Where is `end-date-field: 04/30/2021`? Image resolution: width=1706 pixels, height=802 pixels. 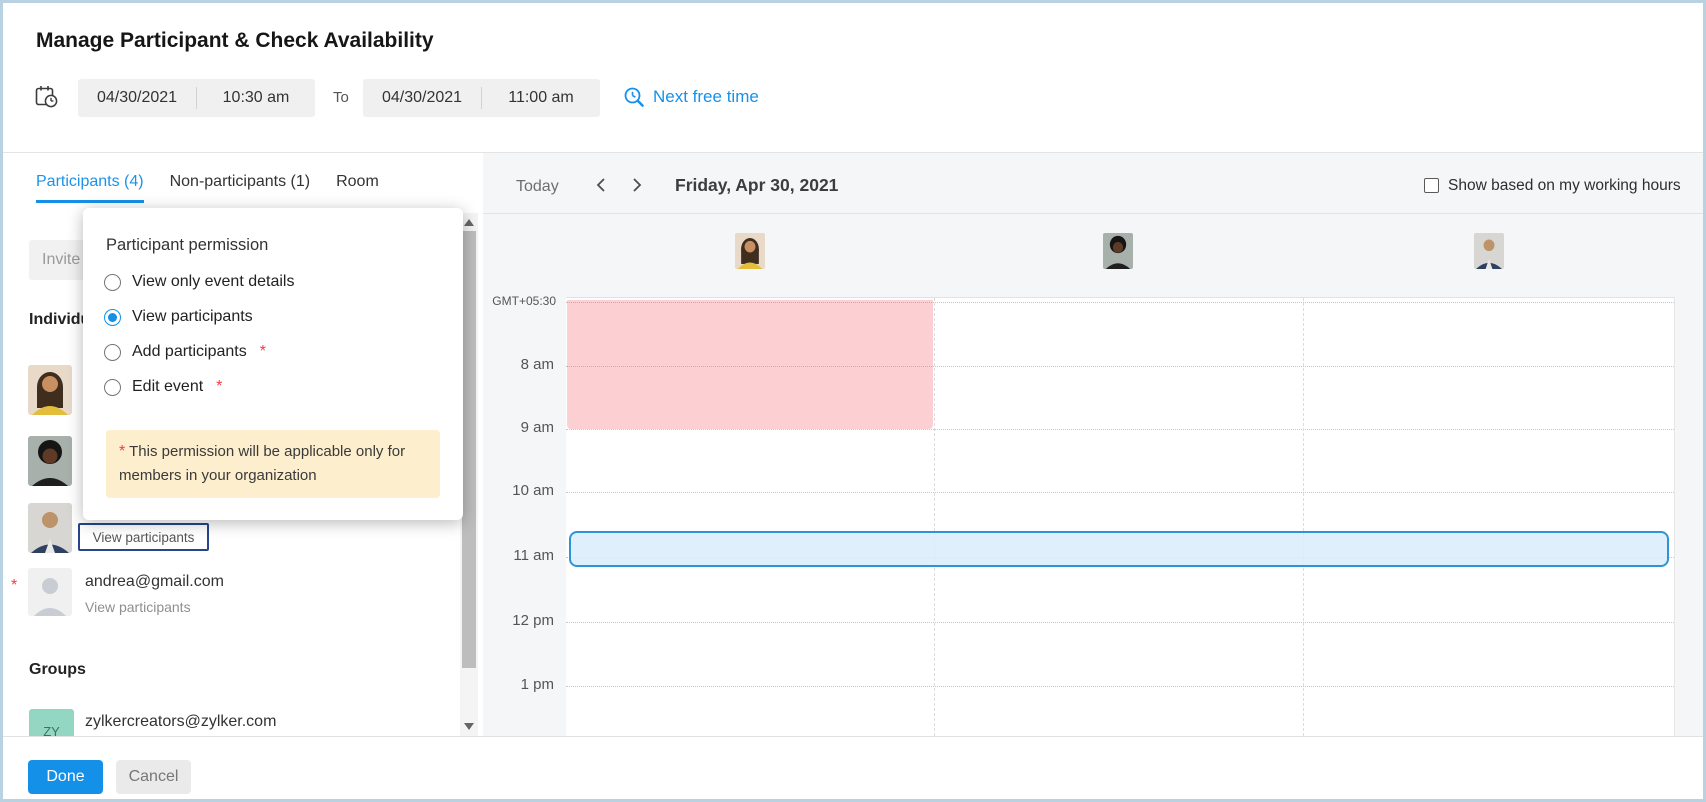
end-date-field: 04/30/2021 is located at coordinates (422, 97).